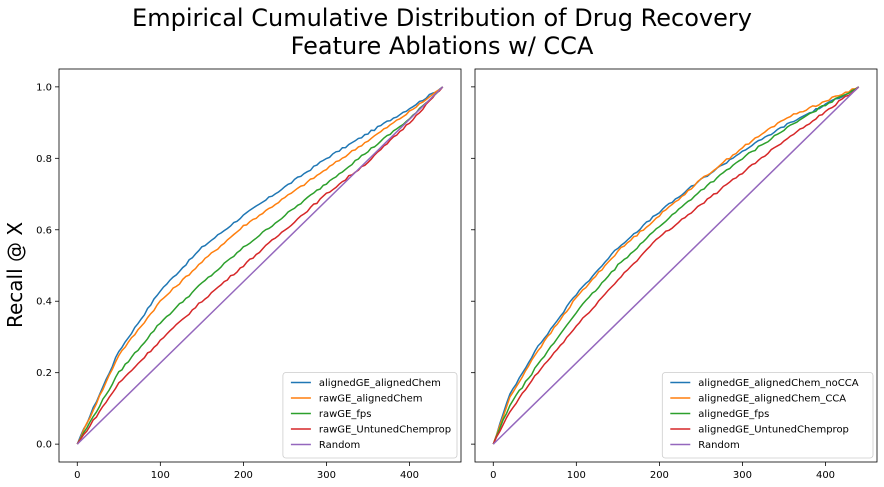  I want to click on y-axis-label: Recall @ X, so click(15, 275).